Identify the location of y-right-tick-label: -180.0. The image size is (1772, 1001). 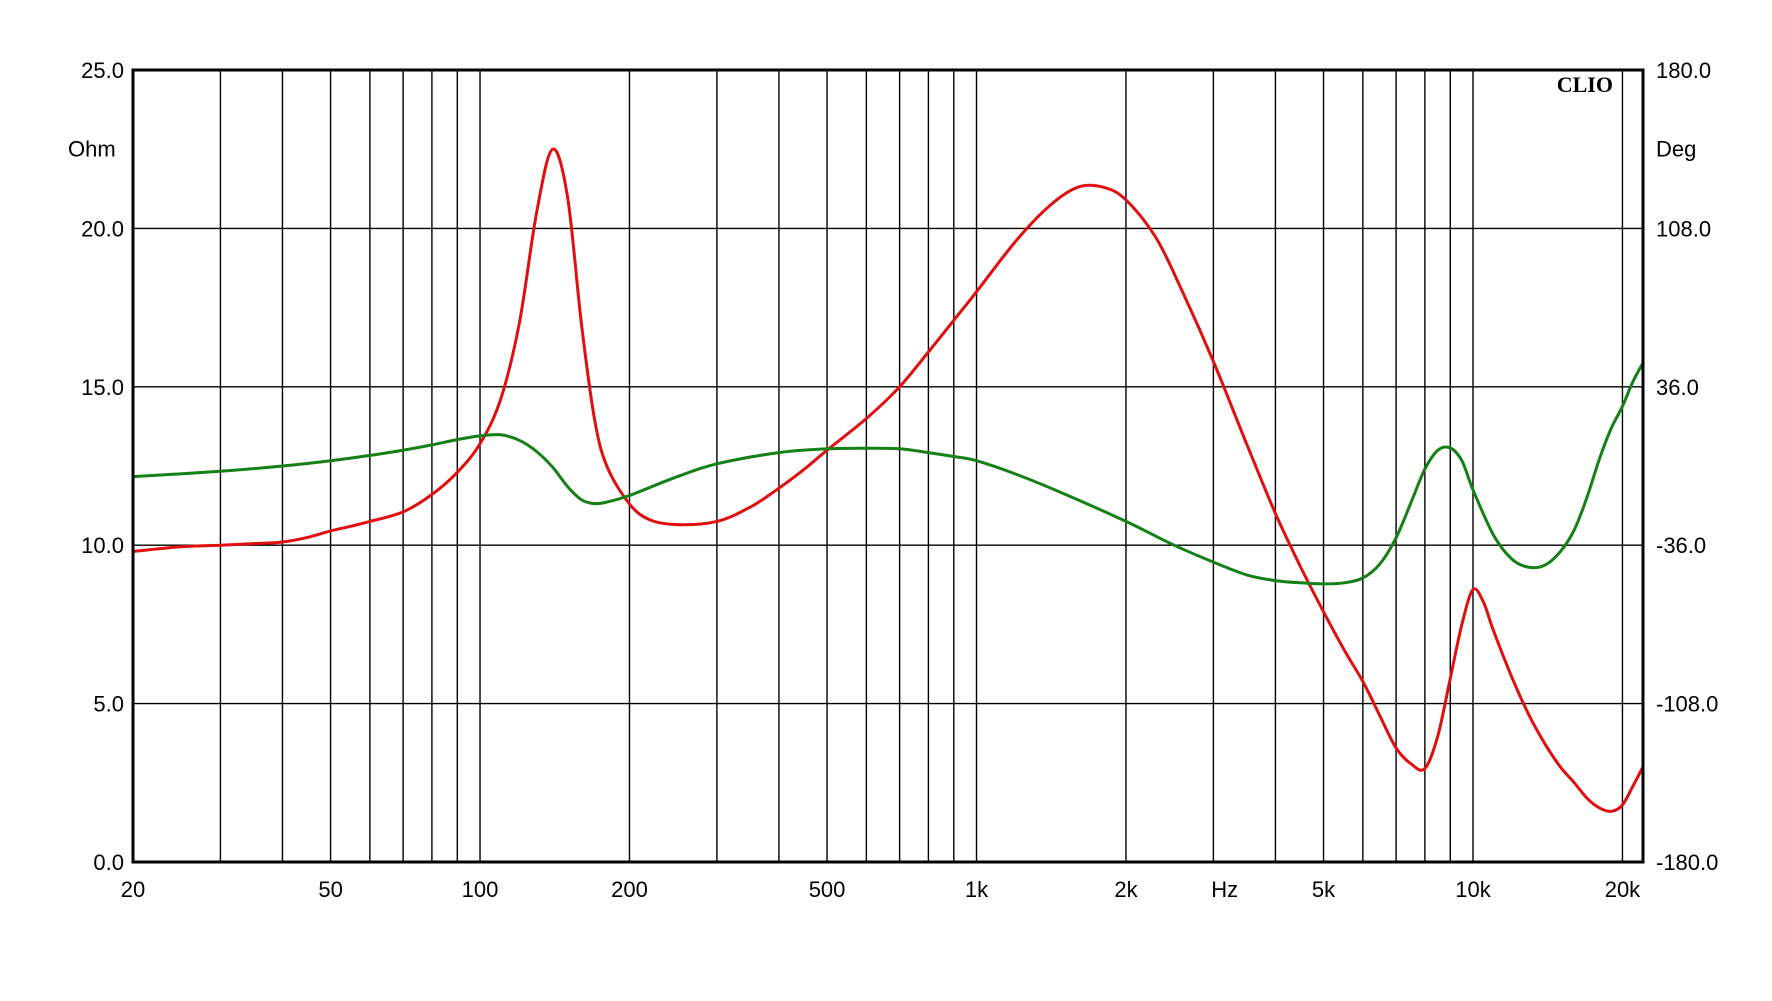
(1687, 862).